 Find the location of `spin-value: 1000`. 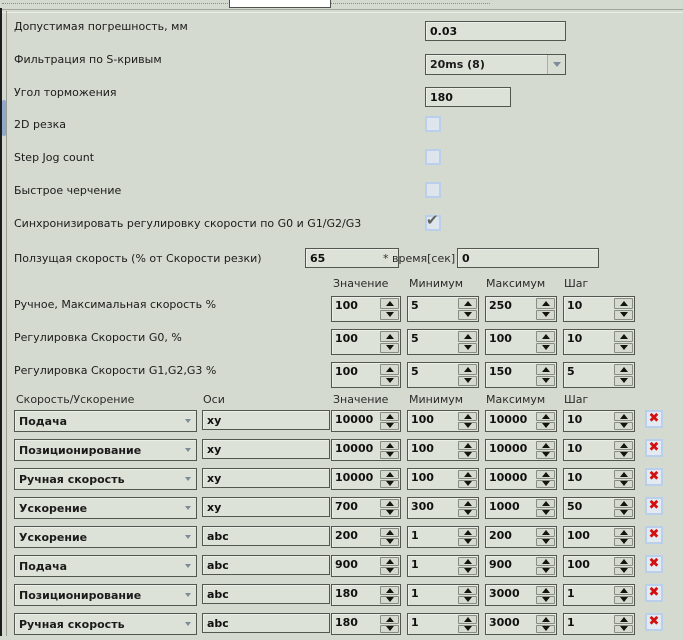

spin-value: 1000 is located at coordinates (504, 506).